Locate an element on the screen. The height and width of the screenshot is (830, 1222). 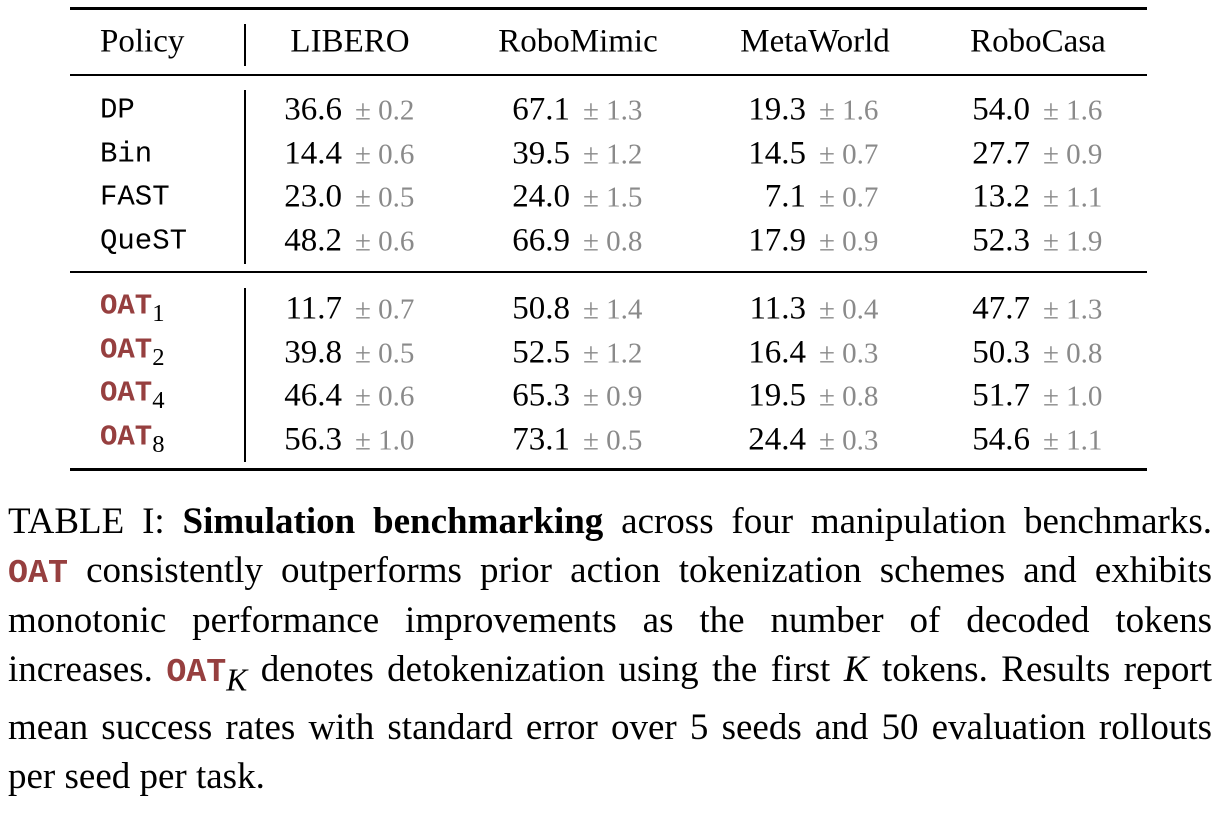
mean-value: 7.1 is located at coordinates (785, 196).